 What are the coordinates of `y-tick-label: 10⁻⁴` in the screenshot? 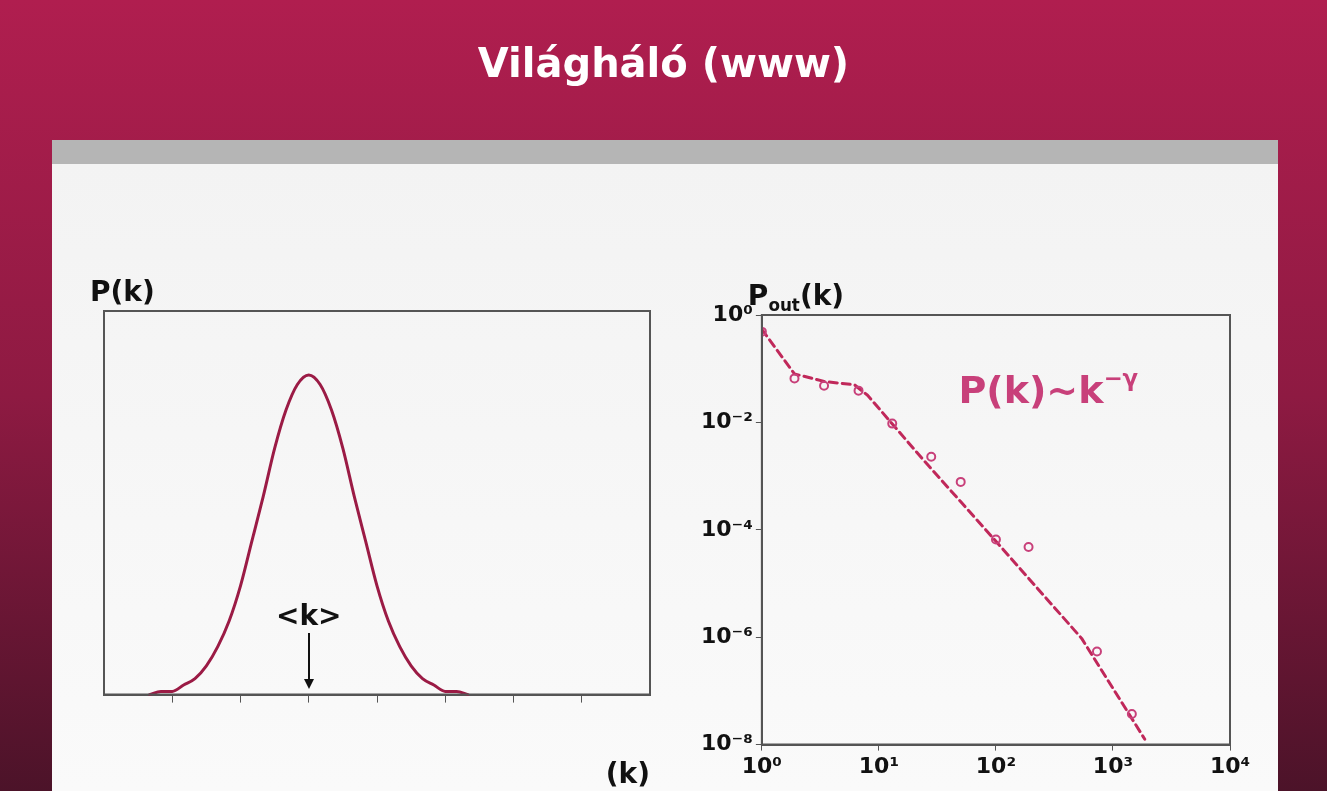 It's located at (726, 528).